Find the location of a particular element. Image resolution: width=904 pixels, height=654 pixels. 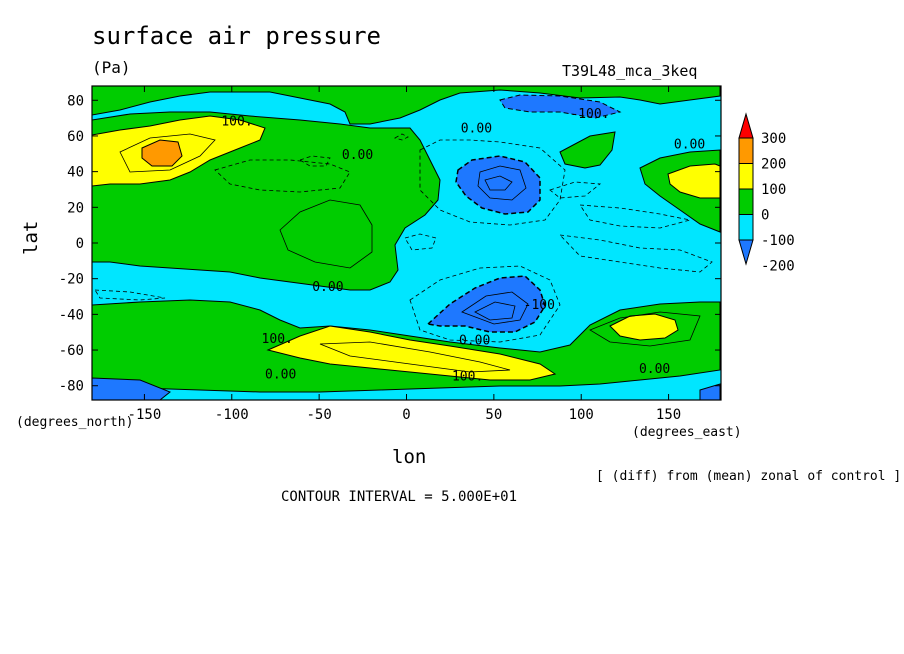

y-tick-label: 20 is located at coordinates (75, 208).